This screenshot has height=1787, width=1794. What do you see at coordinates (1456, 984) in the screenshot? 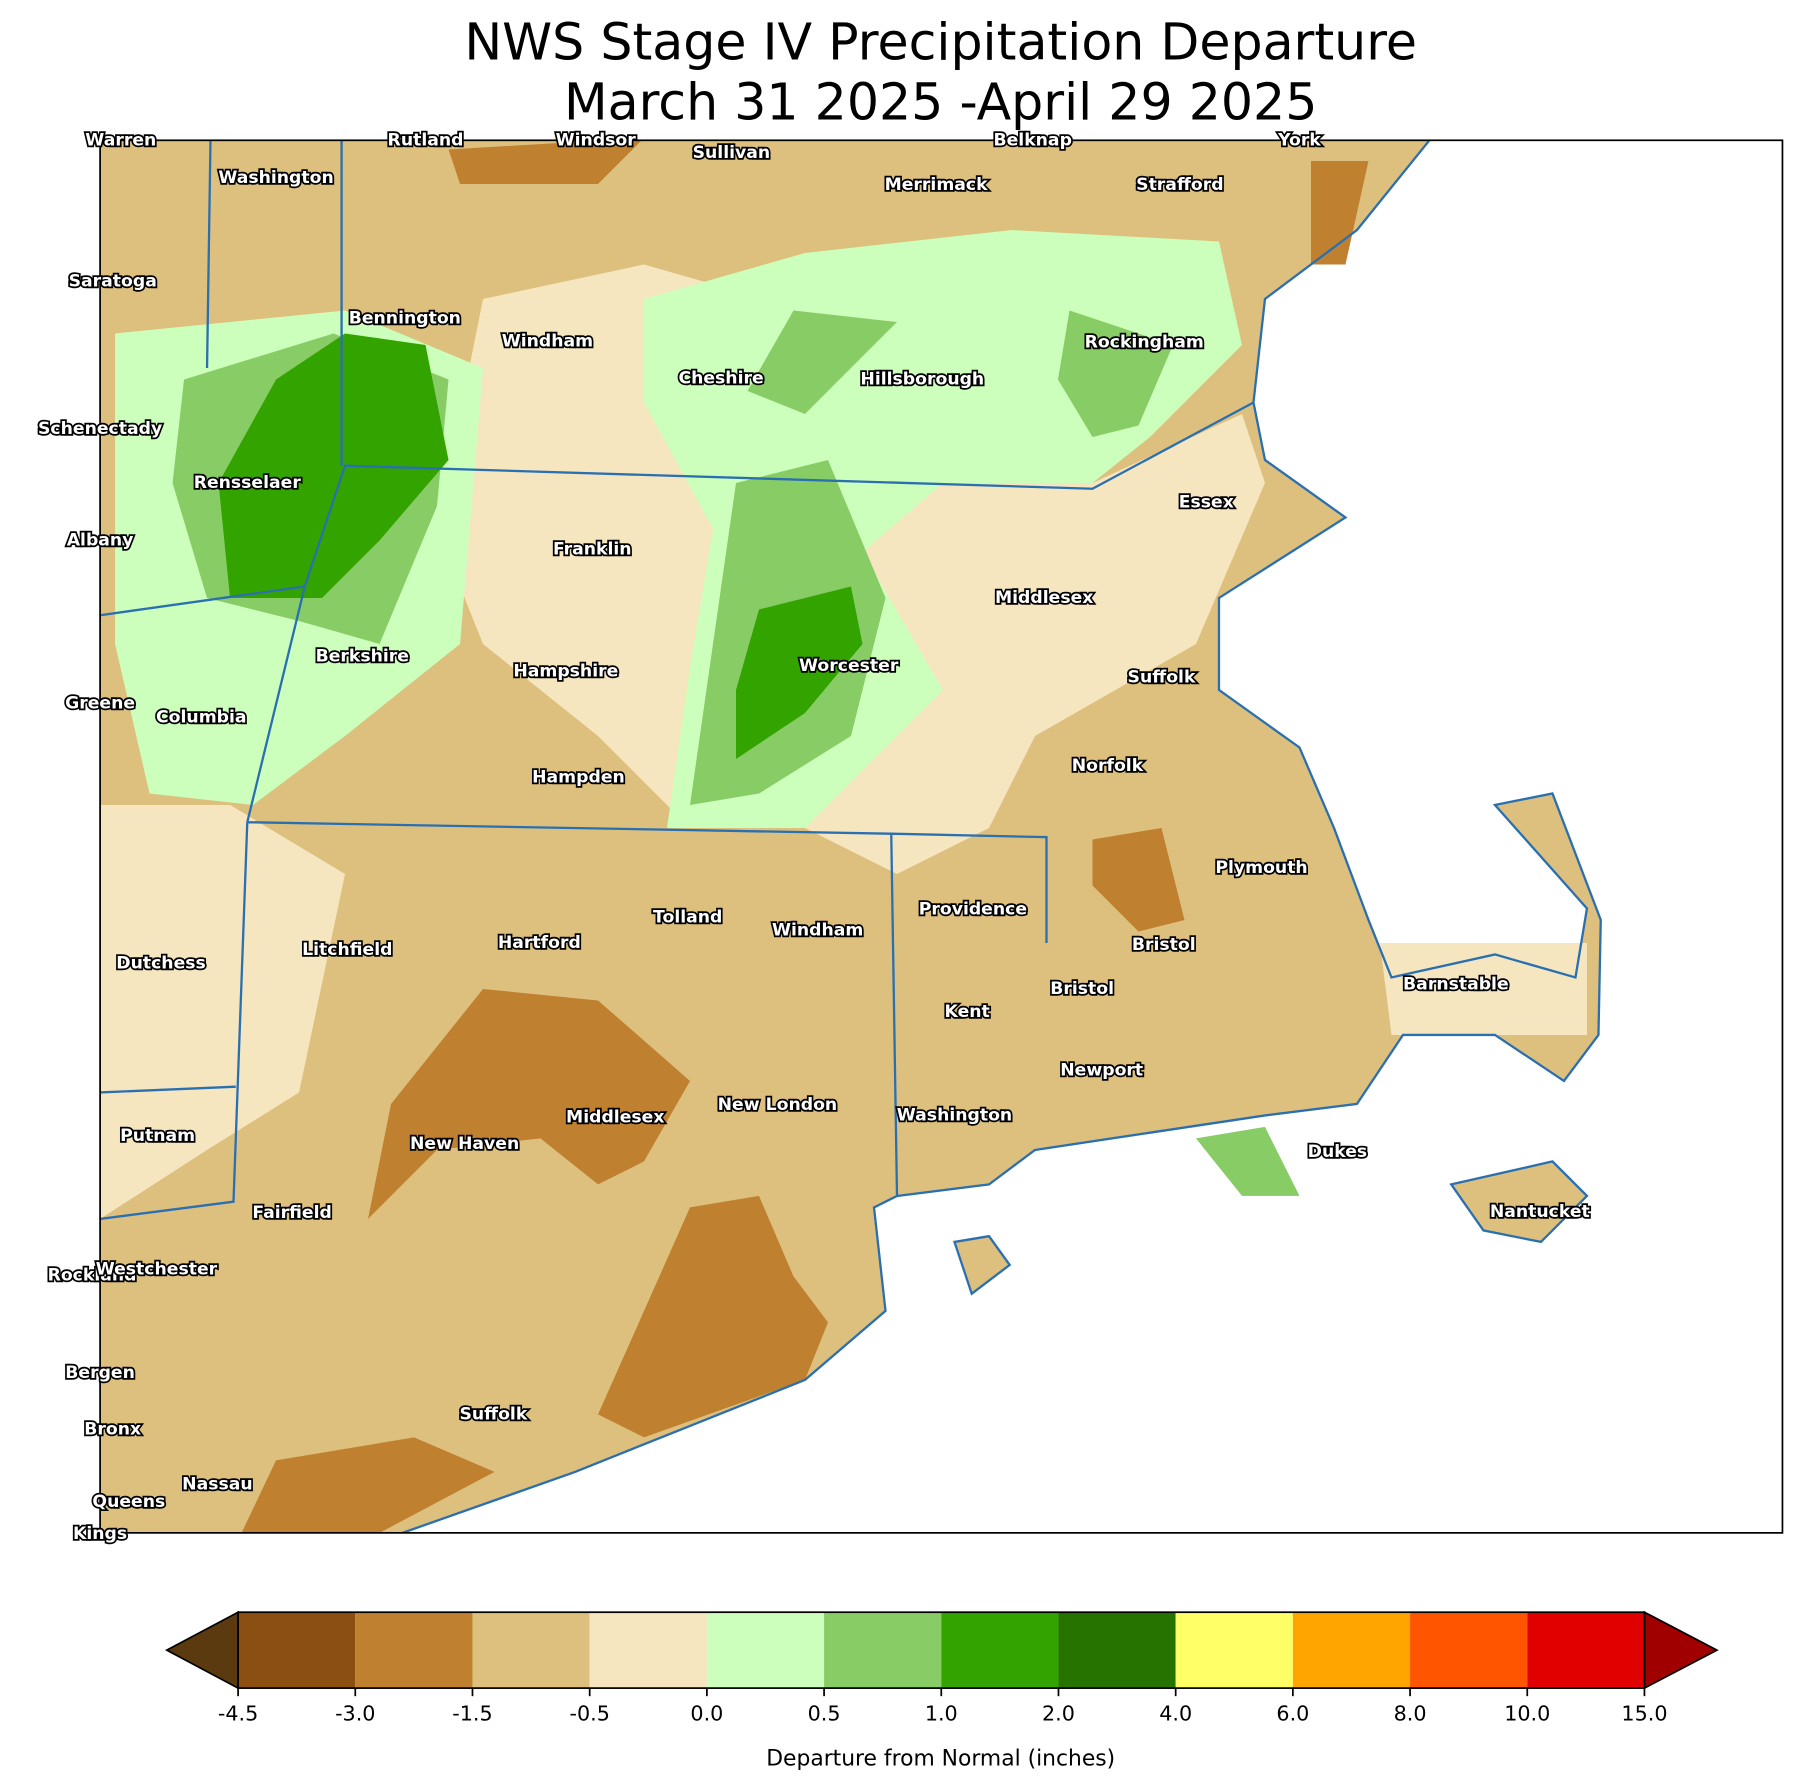
I see `county-label: Barnstable` at bounding box center [1456, 984].